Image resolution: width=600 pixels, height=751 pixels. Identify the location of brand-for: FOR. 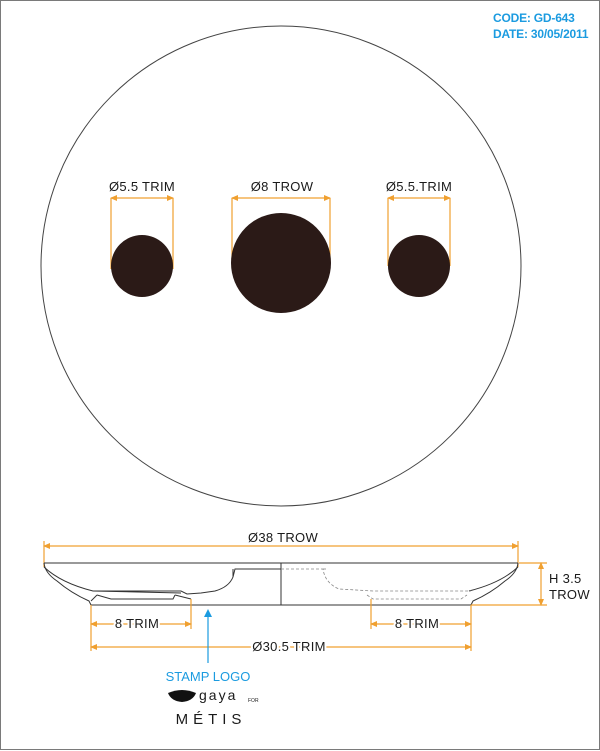
(253, 701).